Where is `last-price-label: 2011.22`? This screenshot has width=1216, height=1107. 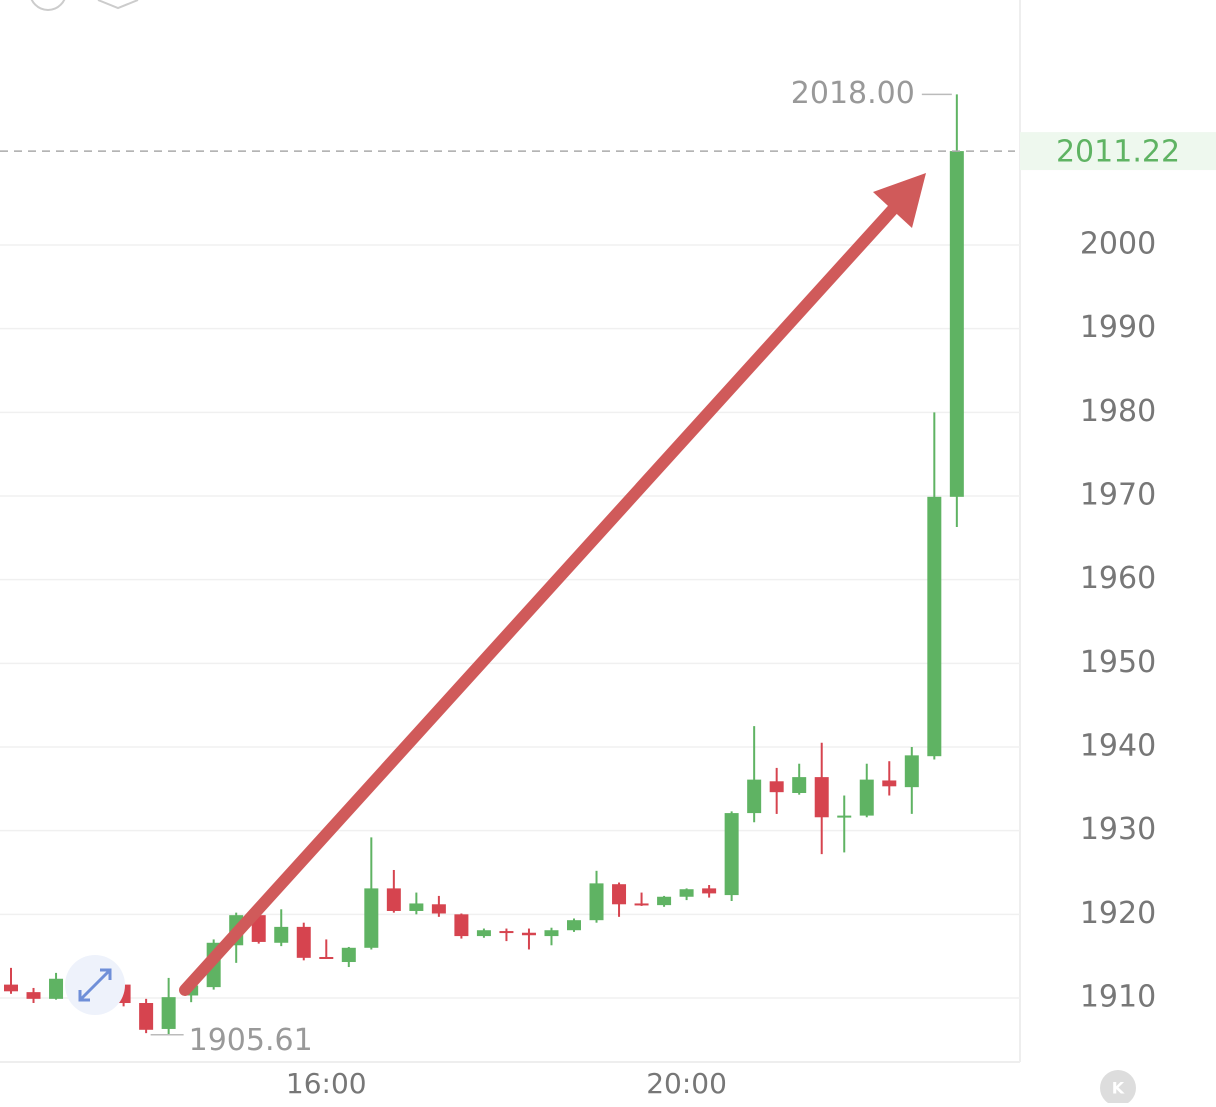
last-price-label: 2011.22 is located at coordinates (1118, 152).